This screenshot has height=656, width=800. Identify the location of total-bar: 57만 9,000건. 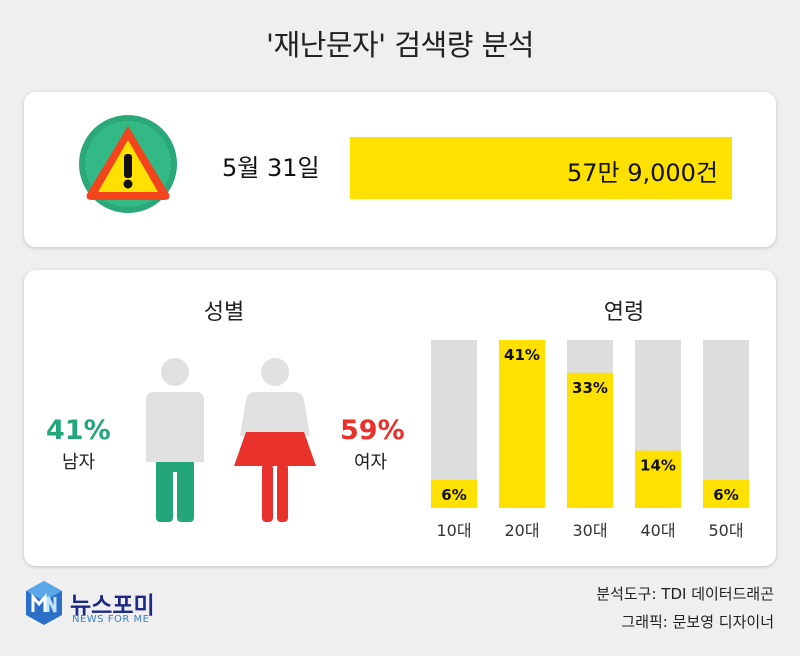
(541, 168).